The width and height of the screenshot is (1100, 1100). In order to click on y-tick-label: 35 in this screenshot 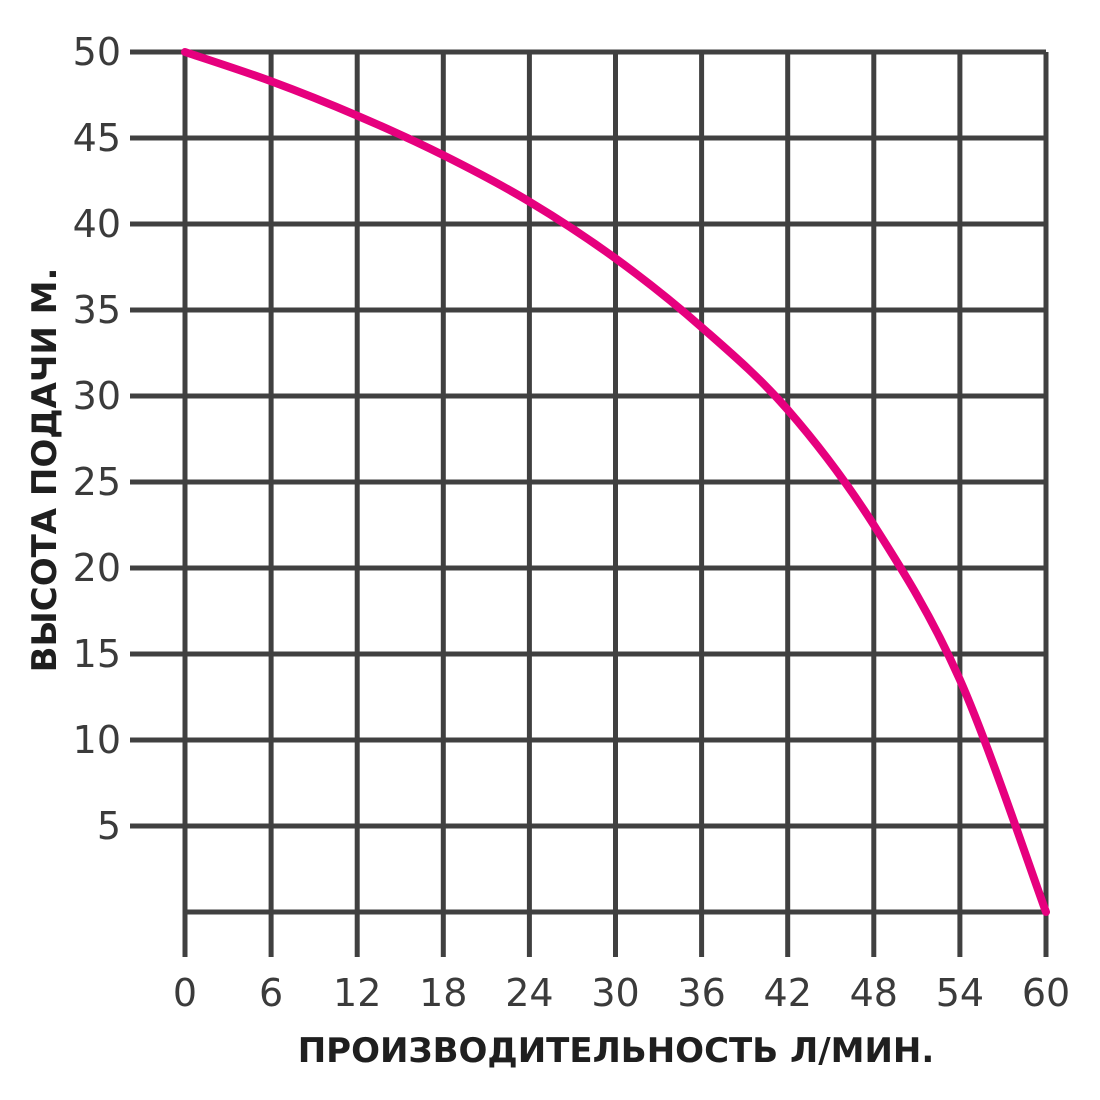, I will do `click(97, 310)`.